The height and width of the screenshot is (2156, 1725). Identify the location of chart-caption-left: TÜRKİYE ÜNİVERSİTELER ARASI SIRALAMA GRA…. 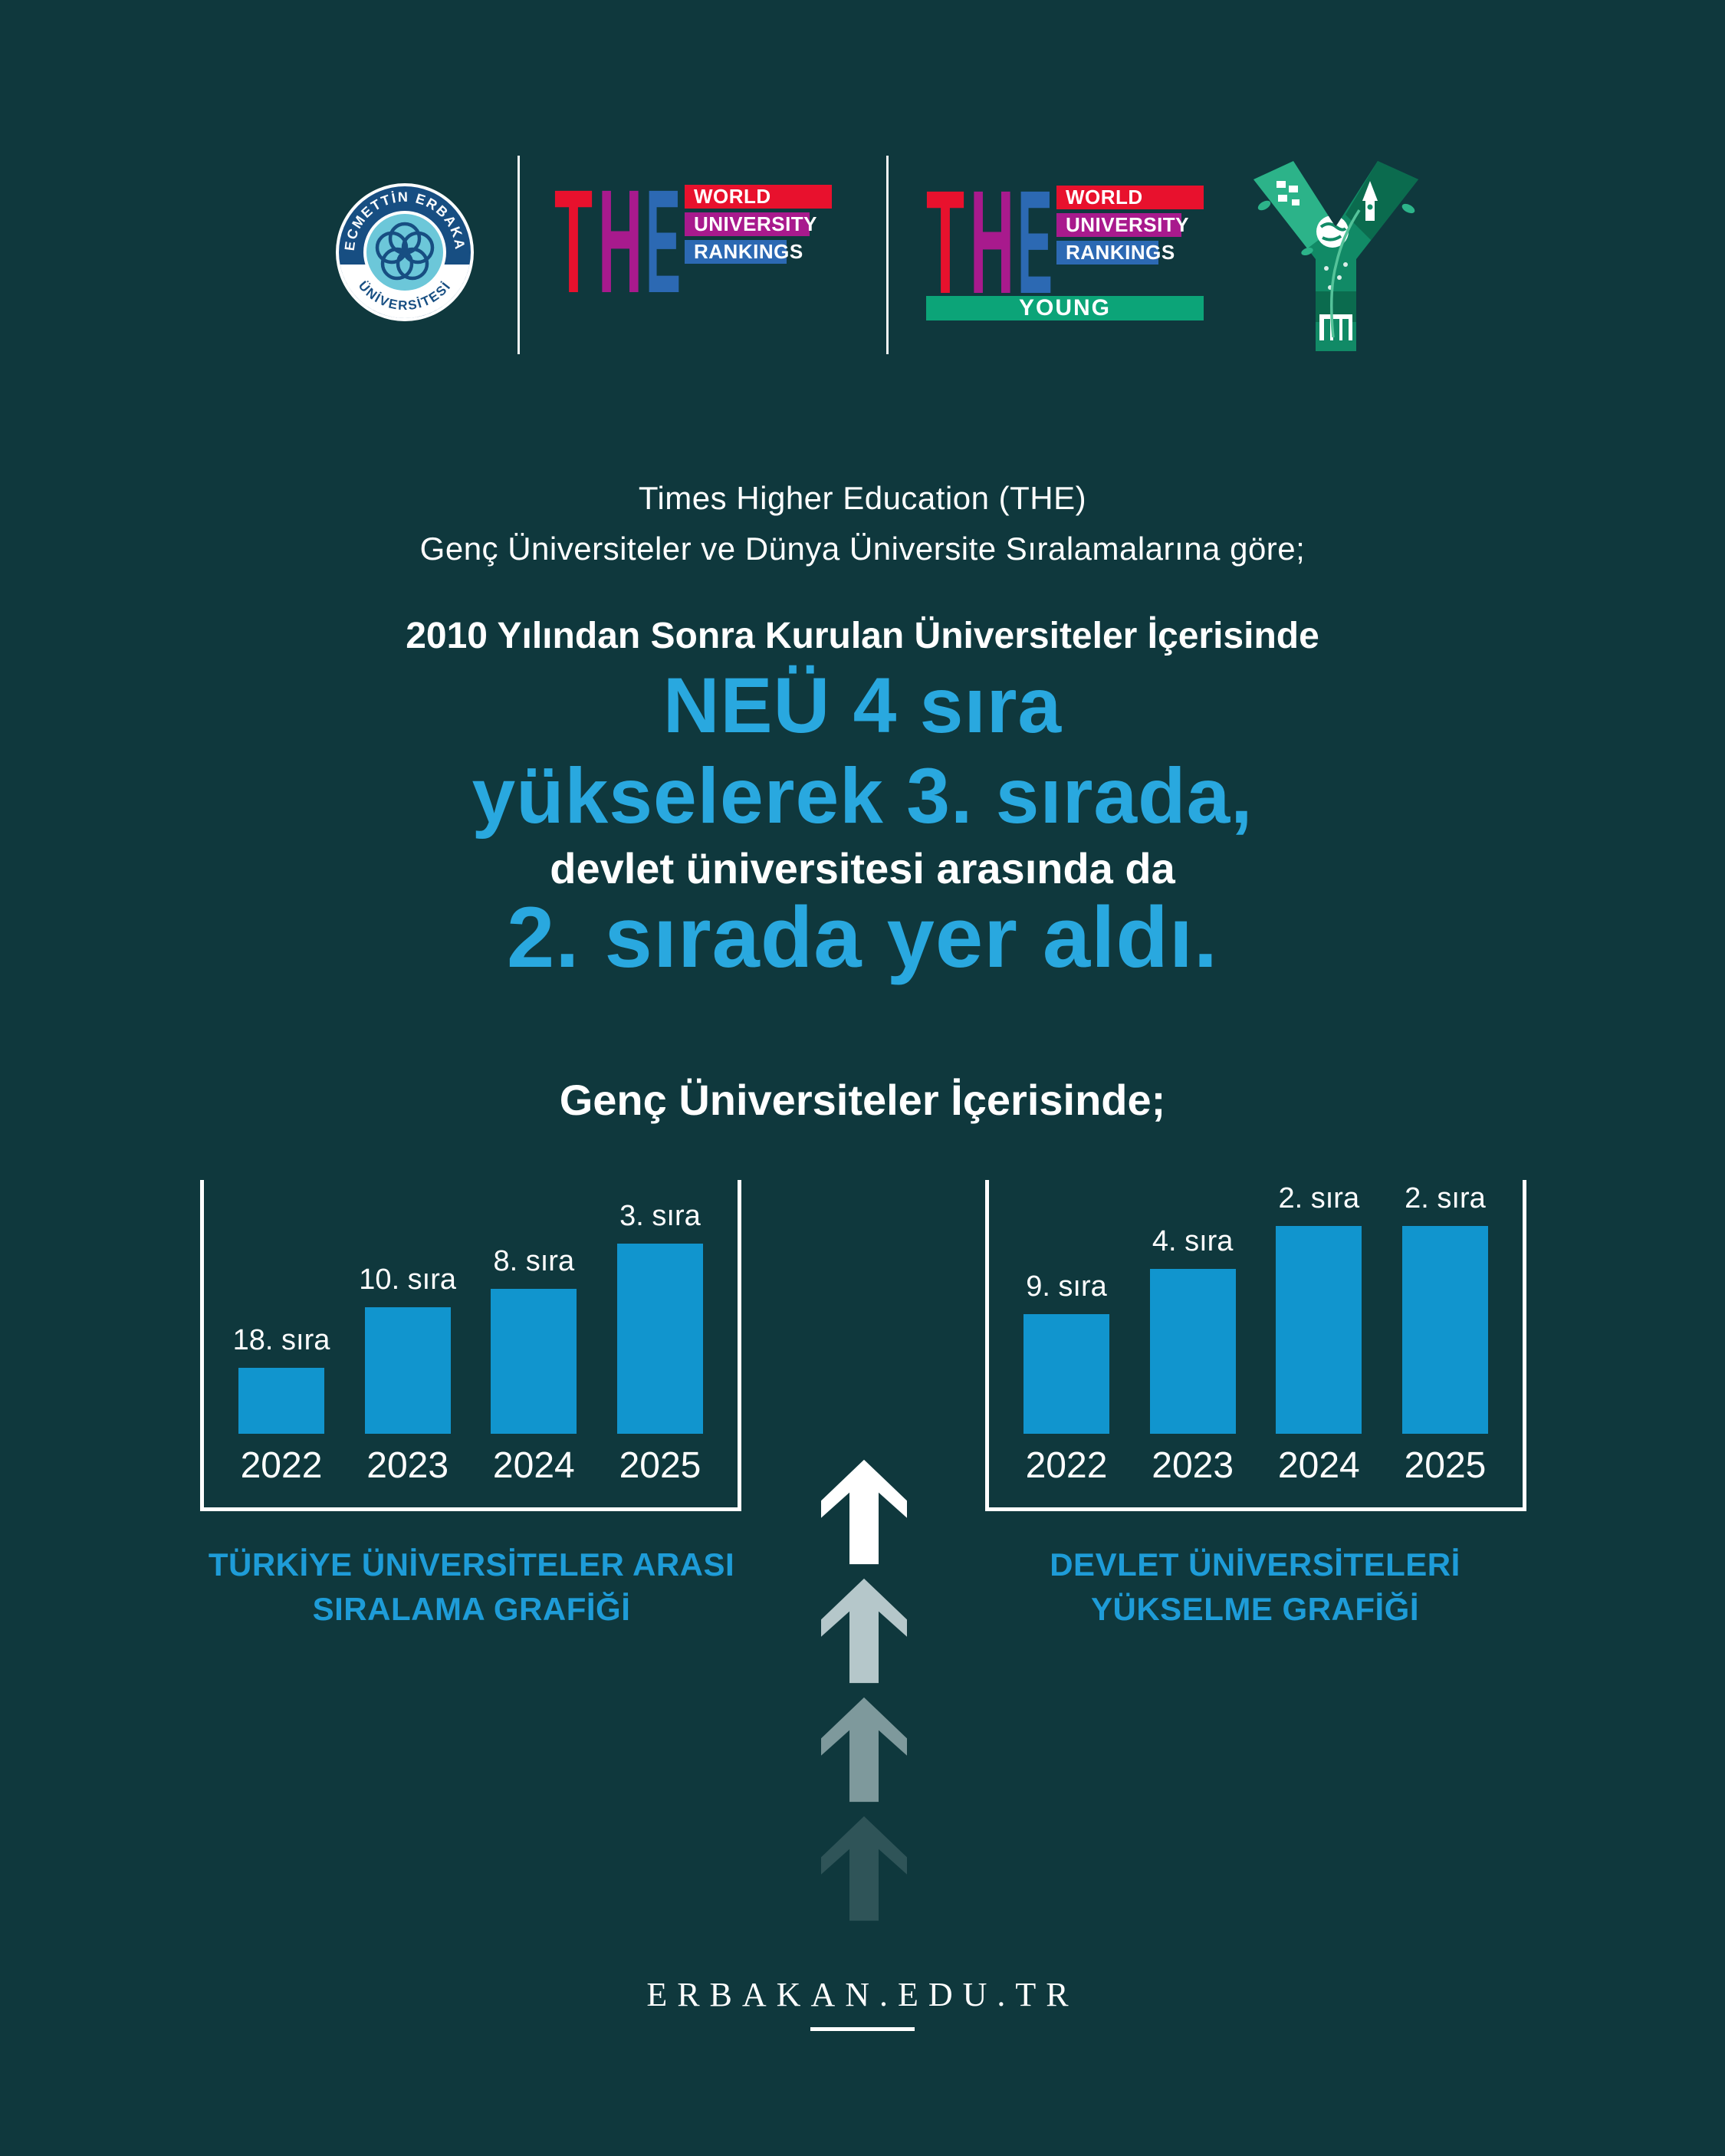
(472, 1587).